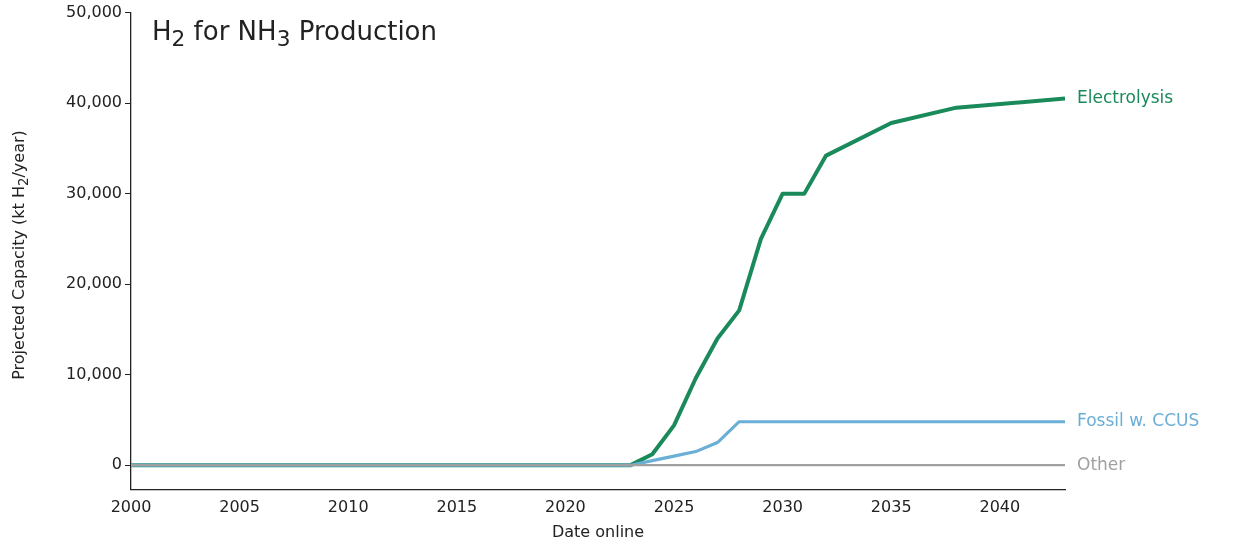 This screenshot has height=550, width=1234. Describe the element at coordinates (565, 507) in the screenshot. I see `x-tick-label: 2020` at that location.